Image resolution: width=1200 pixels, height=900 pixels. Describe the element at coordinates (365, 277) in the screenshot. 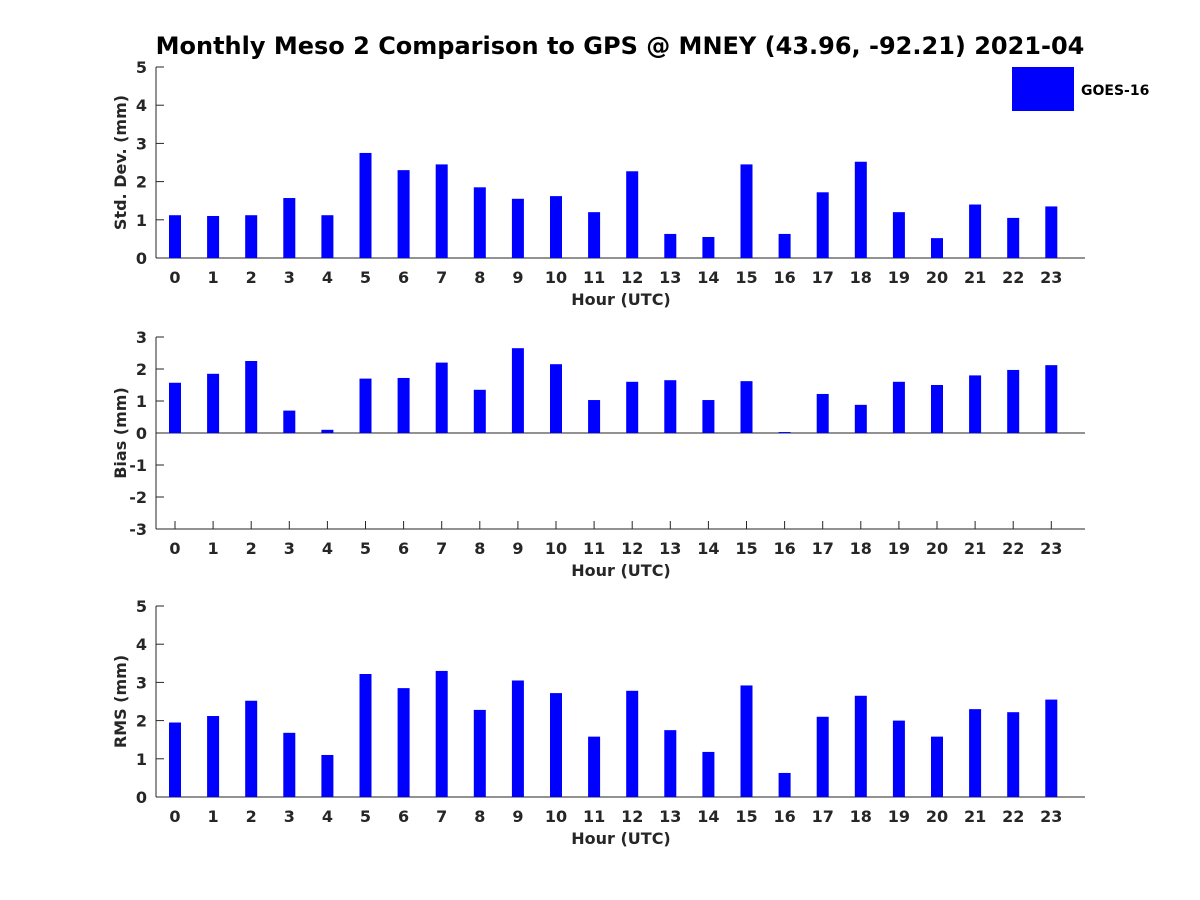

I see `x-tick-label: 5` at that location.